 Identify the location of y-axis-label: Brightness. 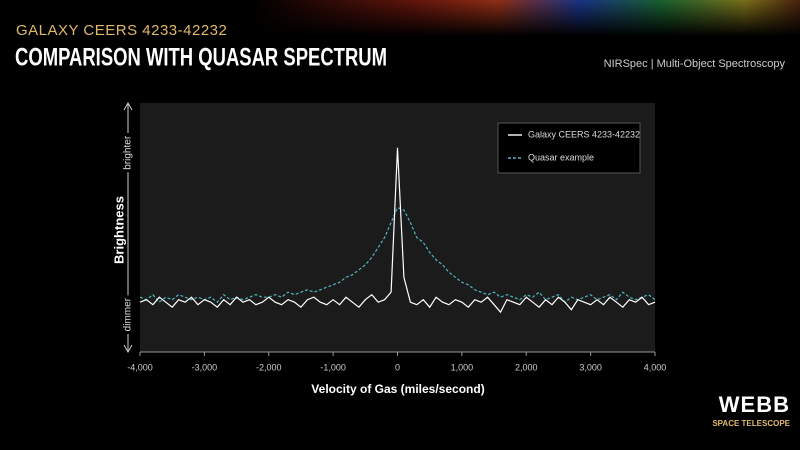
(118, 230).